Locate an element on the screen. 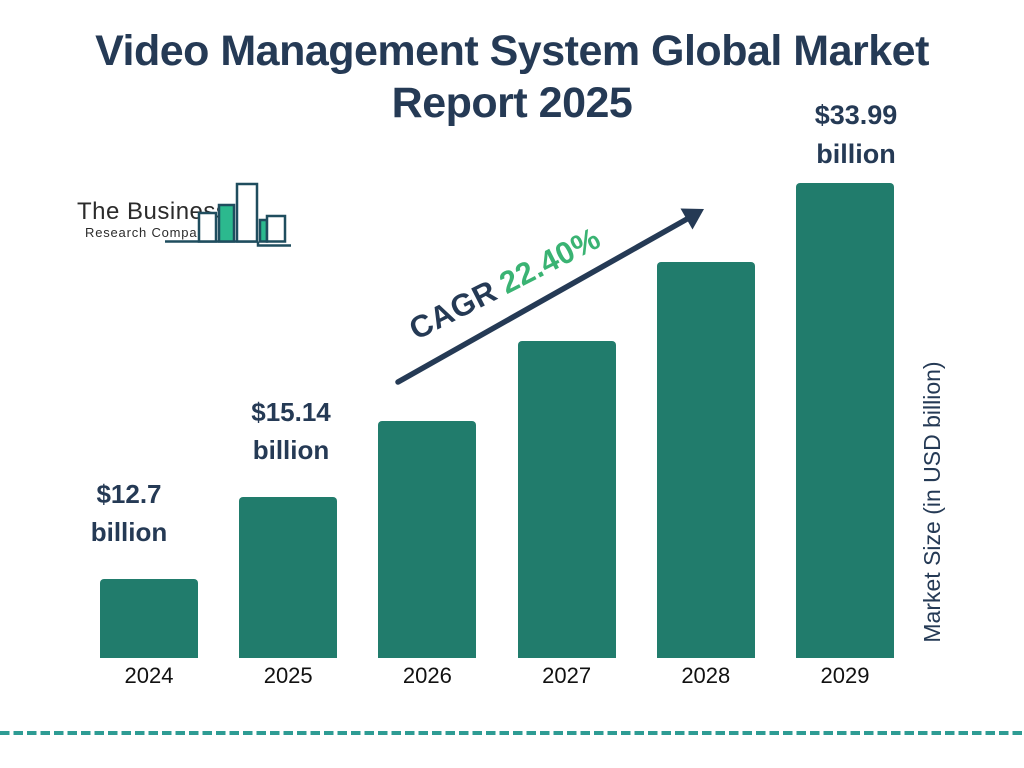  chart-title-line2: Report 2025 is located at coordinates (512, 102).